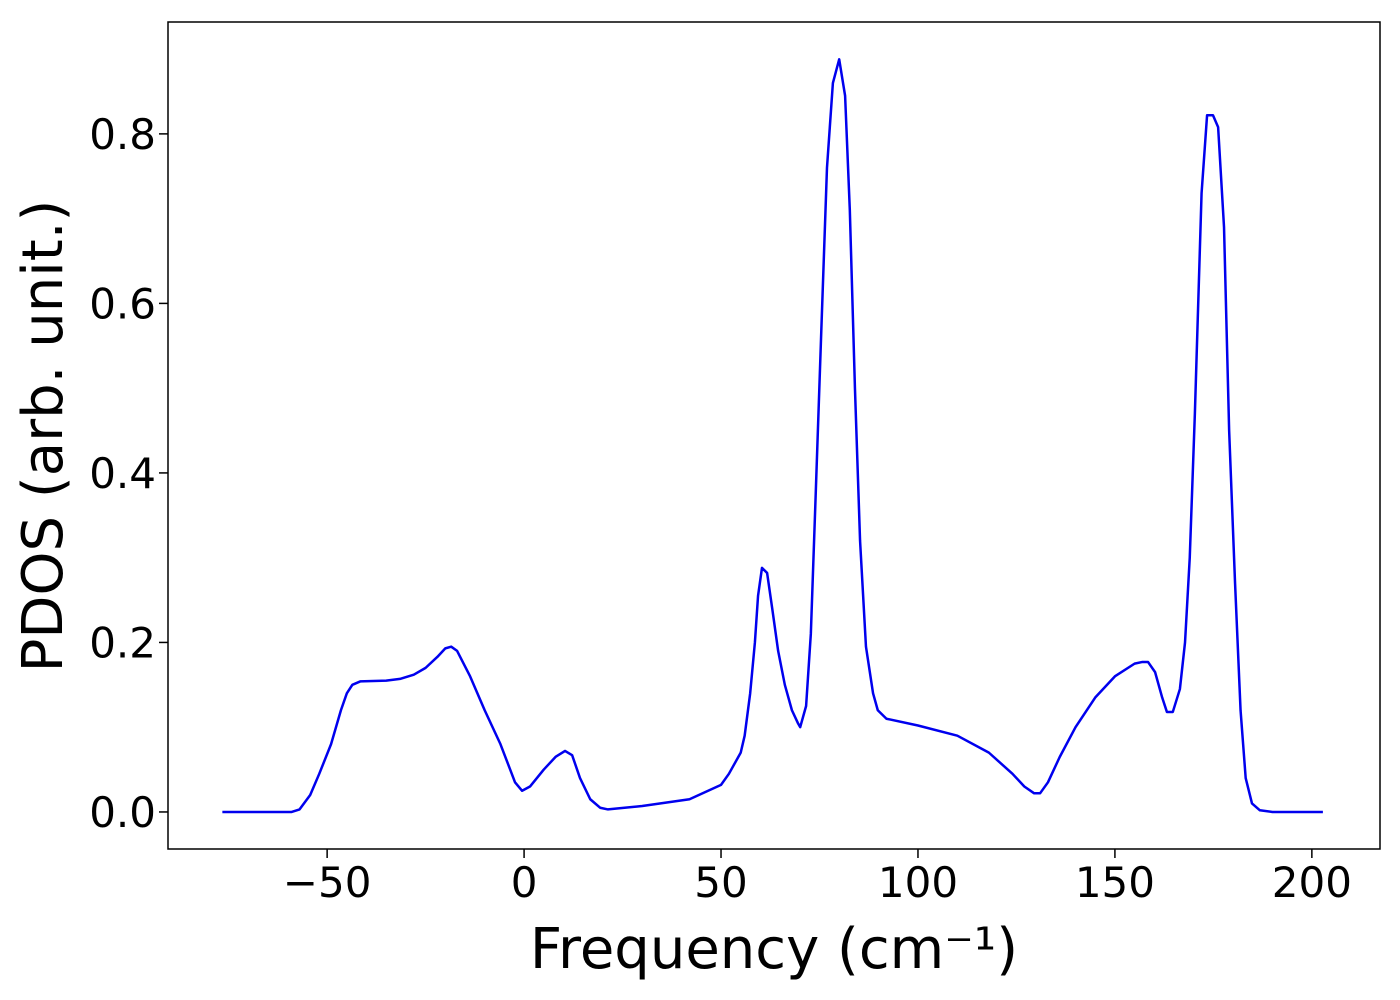 The width and height of the screenshot is (1400, 1000). I want to click on y-tick-label: 0.8, so click(122, 134).